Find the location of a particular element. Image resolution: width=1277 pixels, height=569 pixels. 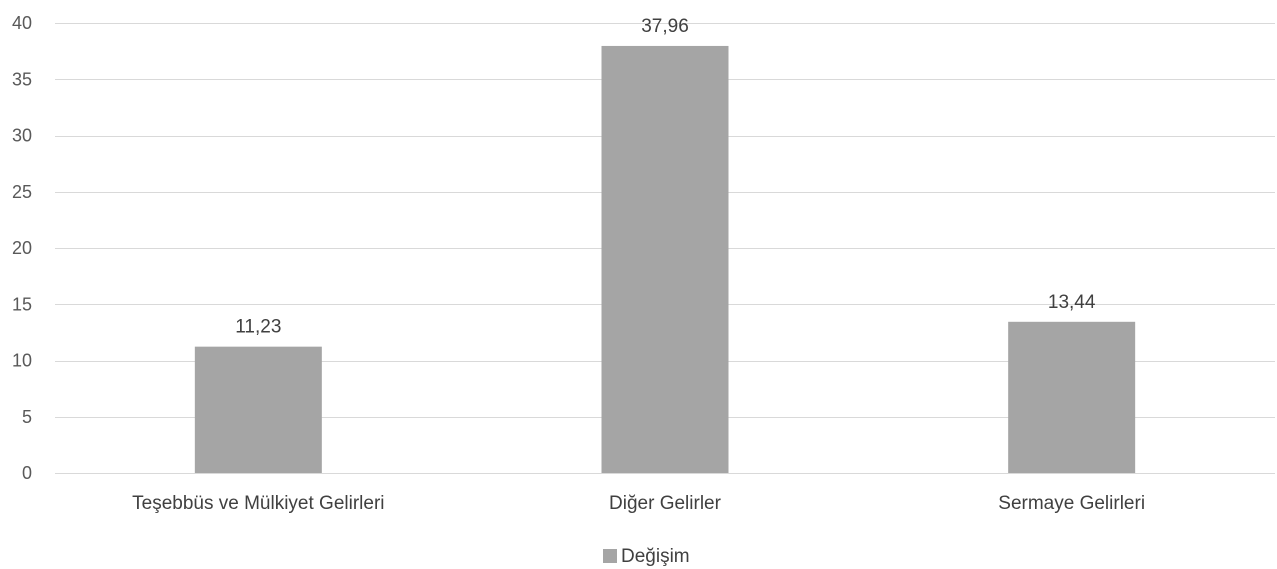

data-label: 37,96 is located at coordinates (665, 26).